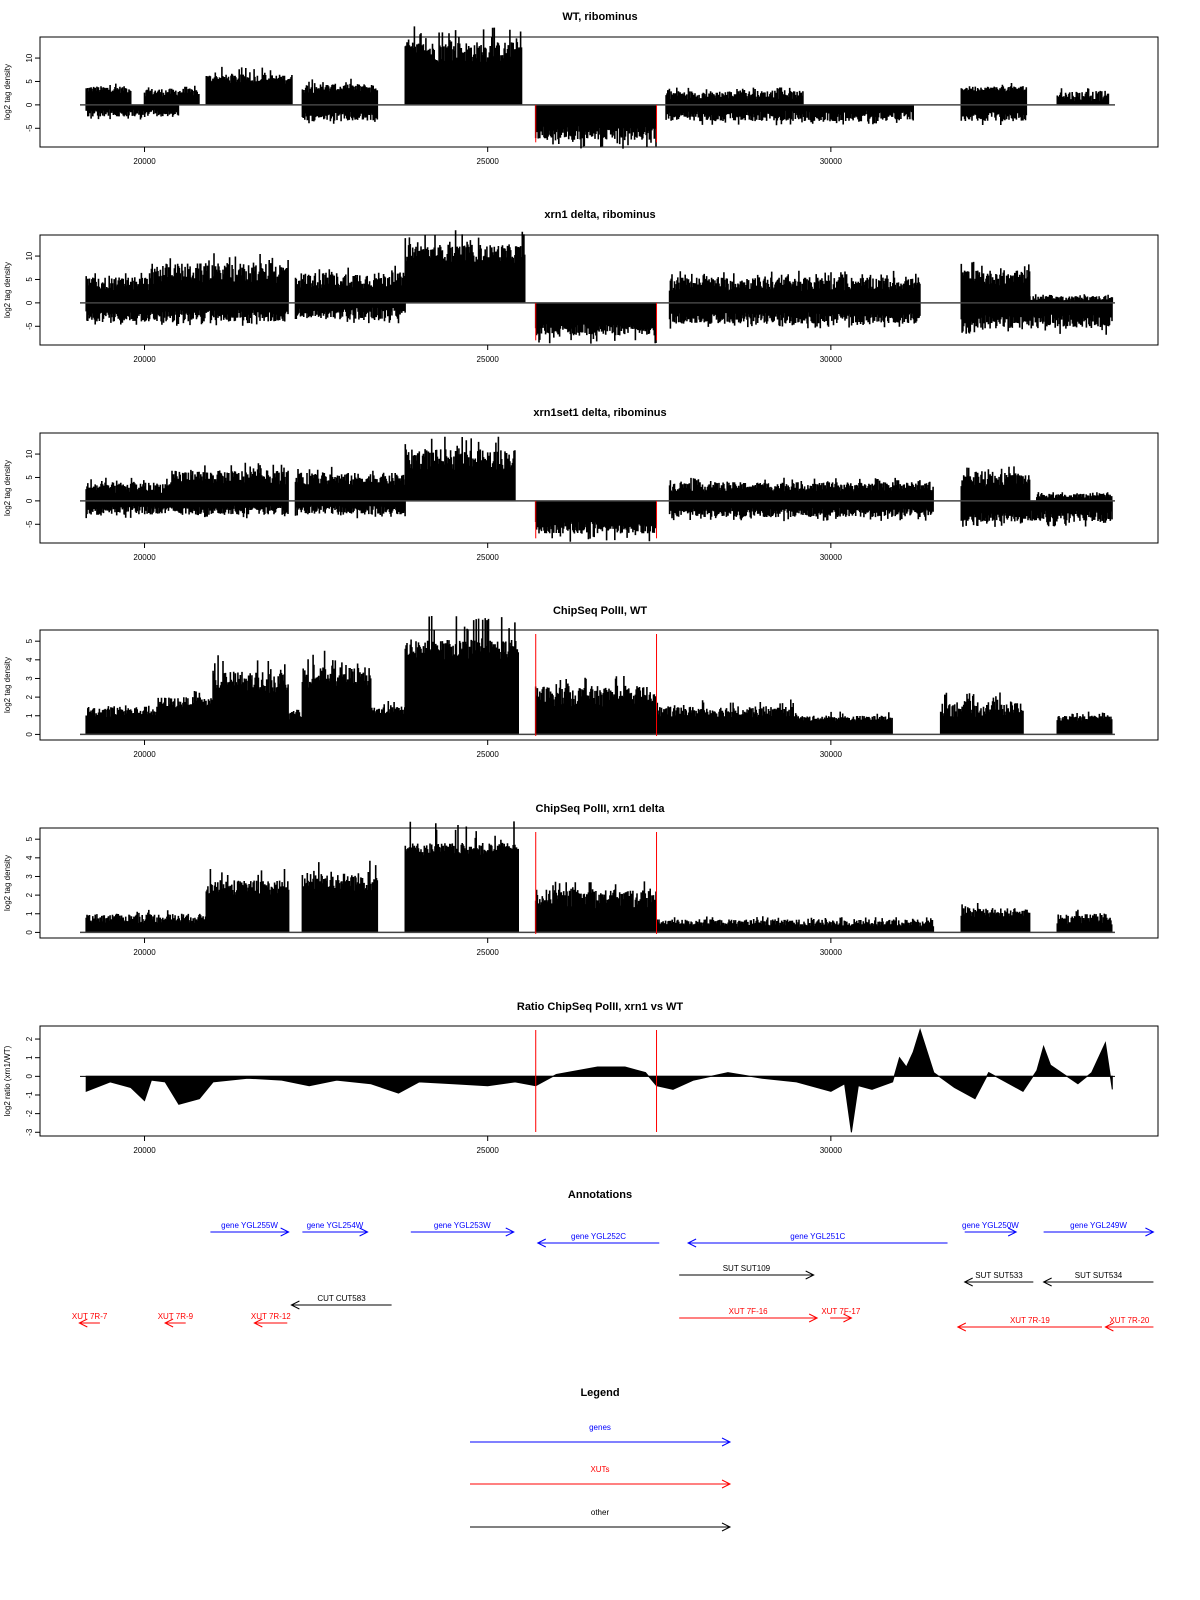 The width and height of the screenshot is (1200, 1600). What do you see at coordinates (599, 1469) in the screenshot?
I see `legend-item-label: XUTs` at bounding box center [599, 1469].